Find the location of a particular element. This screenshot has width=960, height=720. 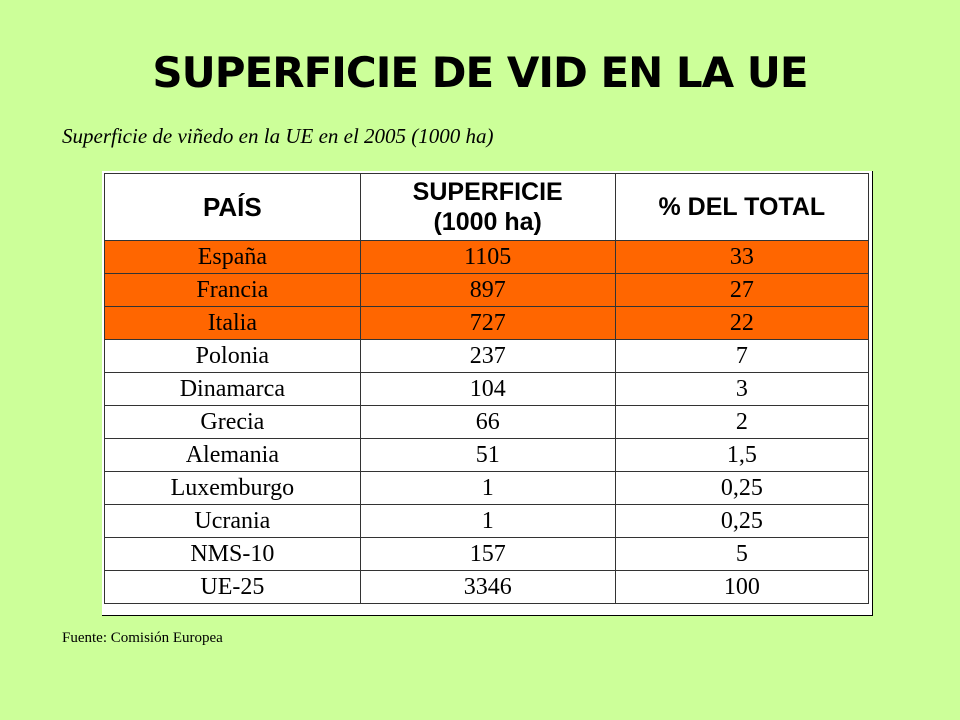

cell-percent: 7 is located at coordinates (742, 356).